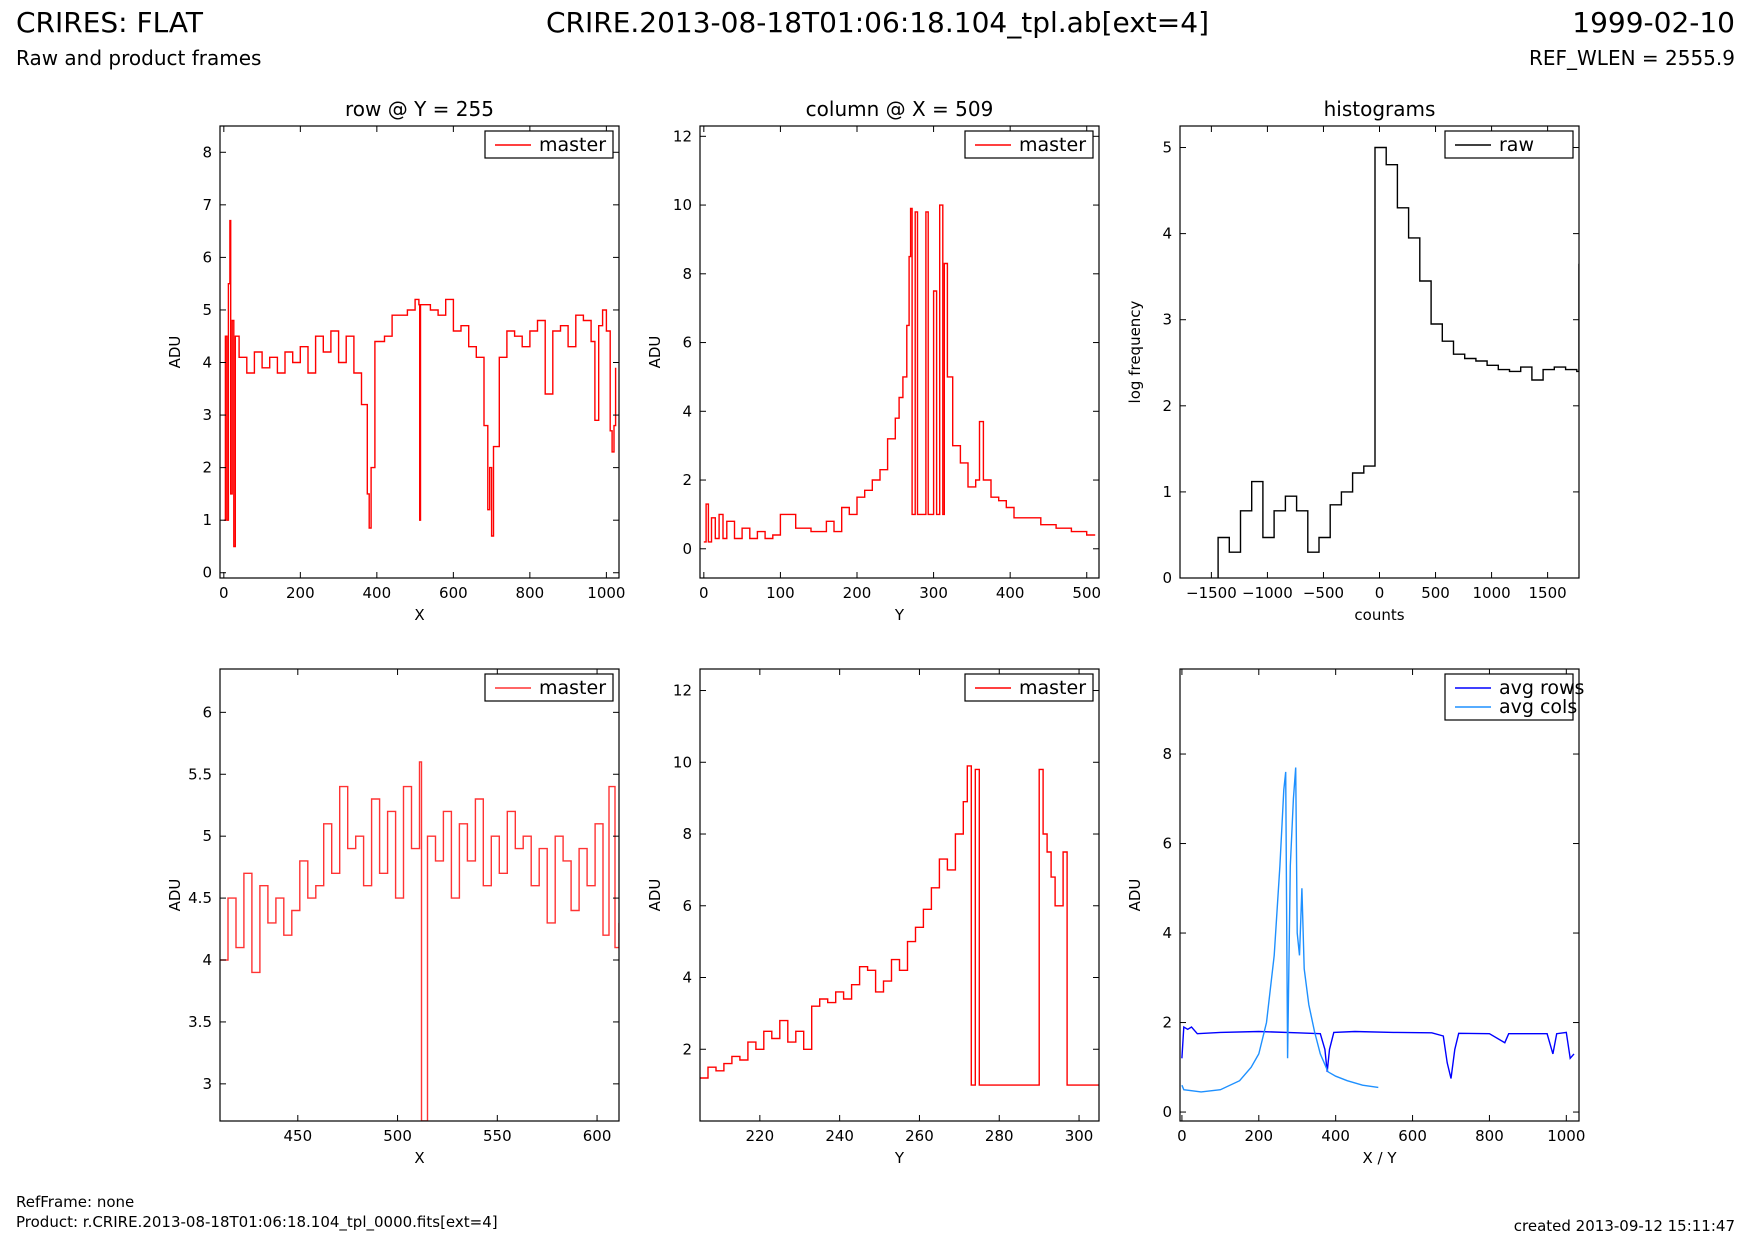 The height and width of the screenshot is (1245, 1755). Describe the element at coordinates (1167, 234) in the screenshot. I see `ytick-label-hist-4: 4` at that location.